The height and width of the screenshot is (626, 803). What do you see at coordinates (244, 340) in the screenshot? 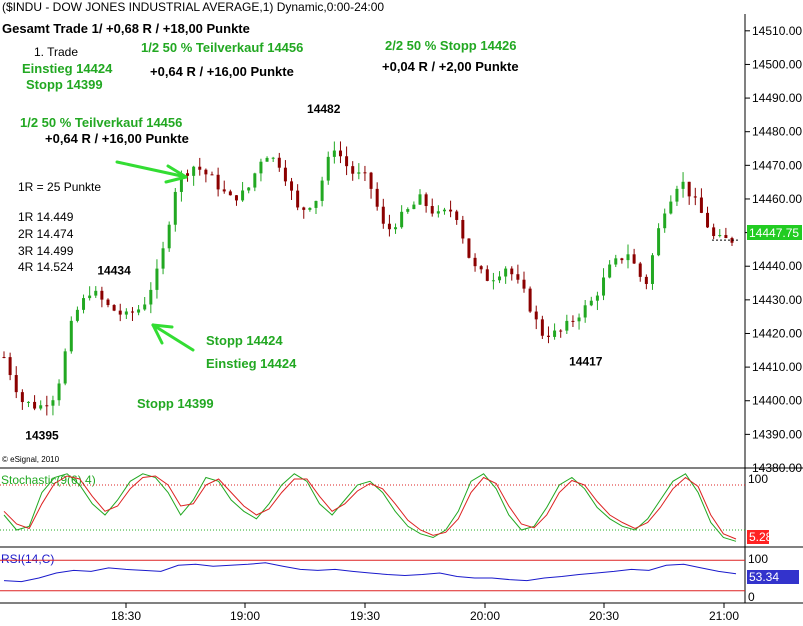
I see `stop-2-label: Stopp 14424` at bounding box center [244, 340].